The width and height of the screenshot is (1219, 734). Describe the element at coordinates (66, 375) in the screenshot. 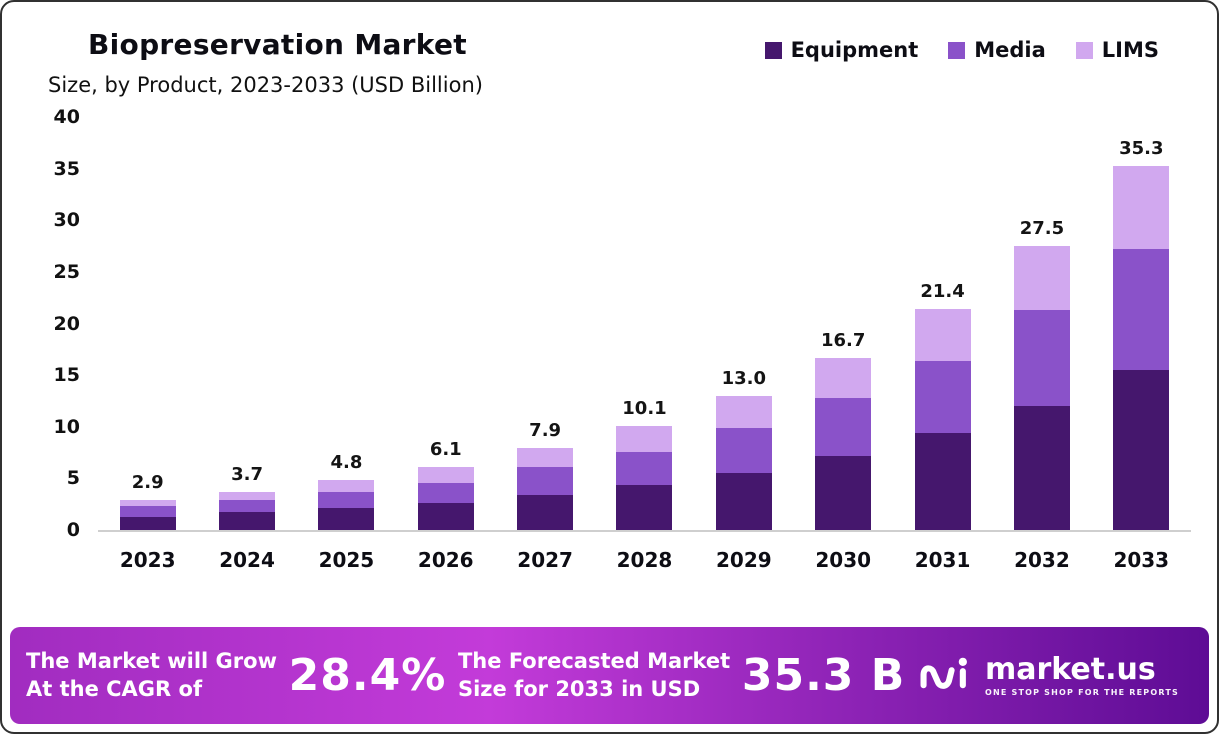

I see `y-tick-label: 15` at that location.